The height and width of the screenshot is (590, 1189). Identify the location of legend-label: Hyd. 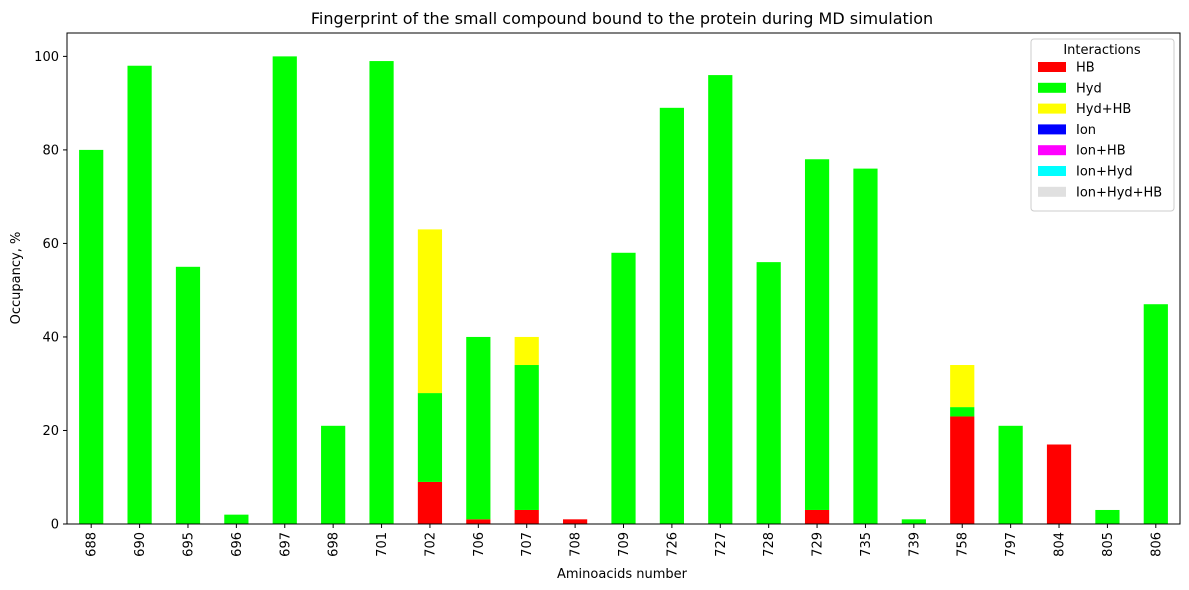
(1089, 88).